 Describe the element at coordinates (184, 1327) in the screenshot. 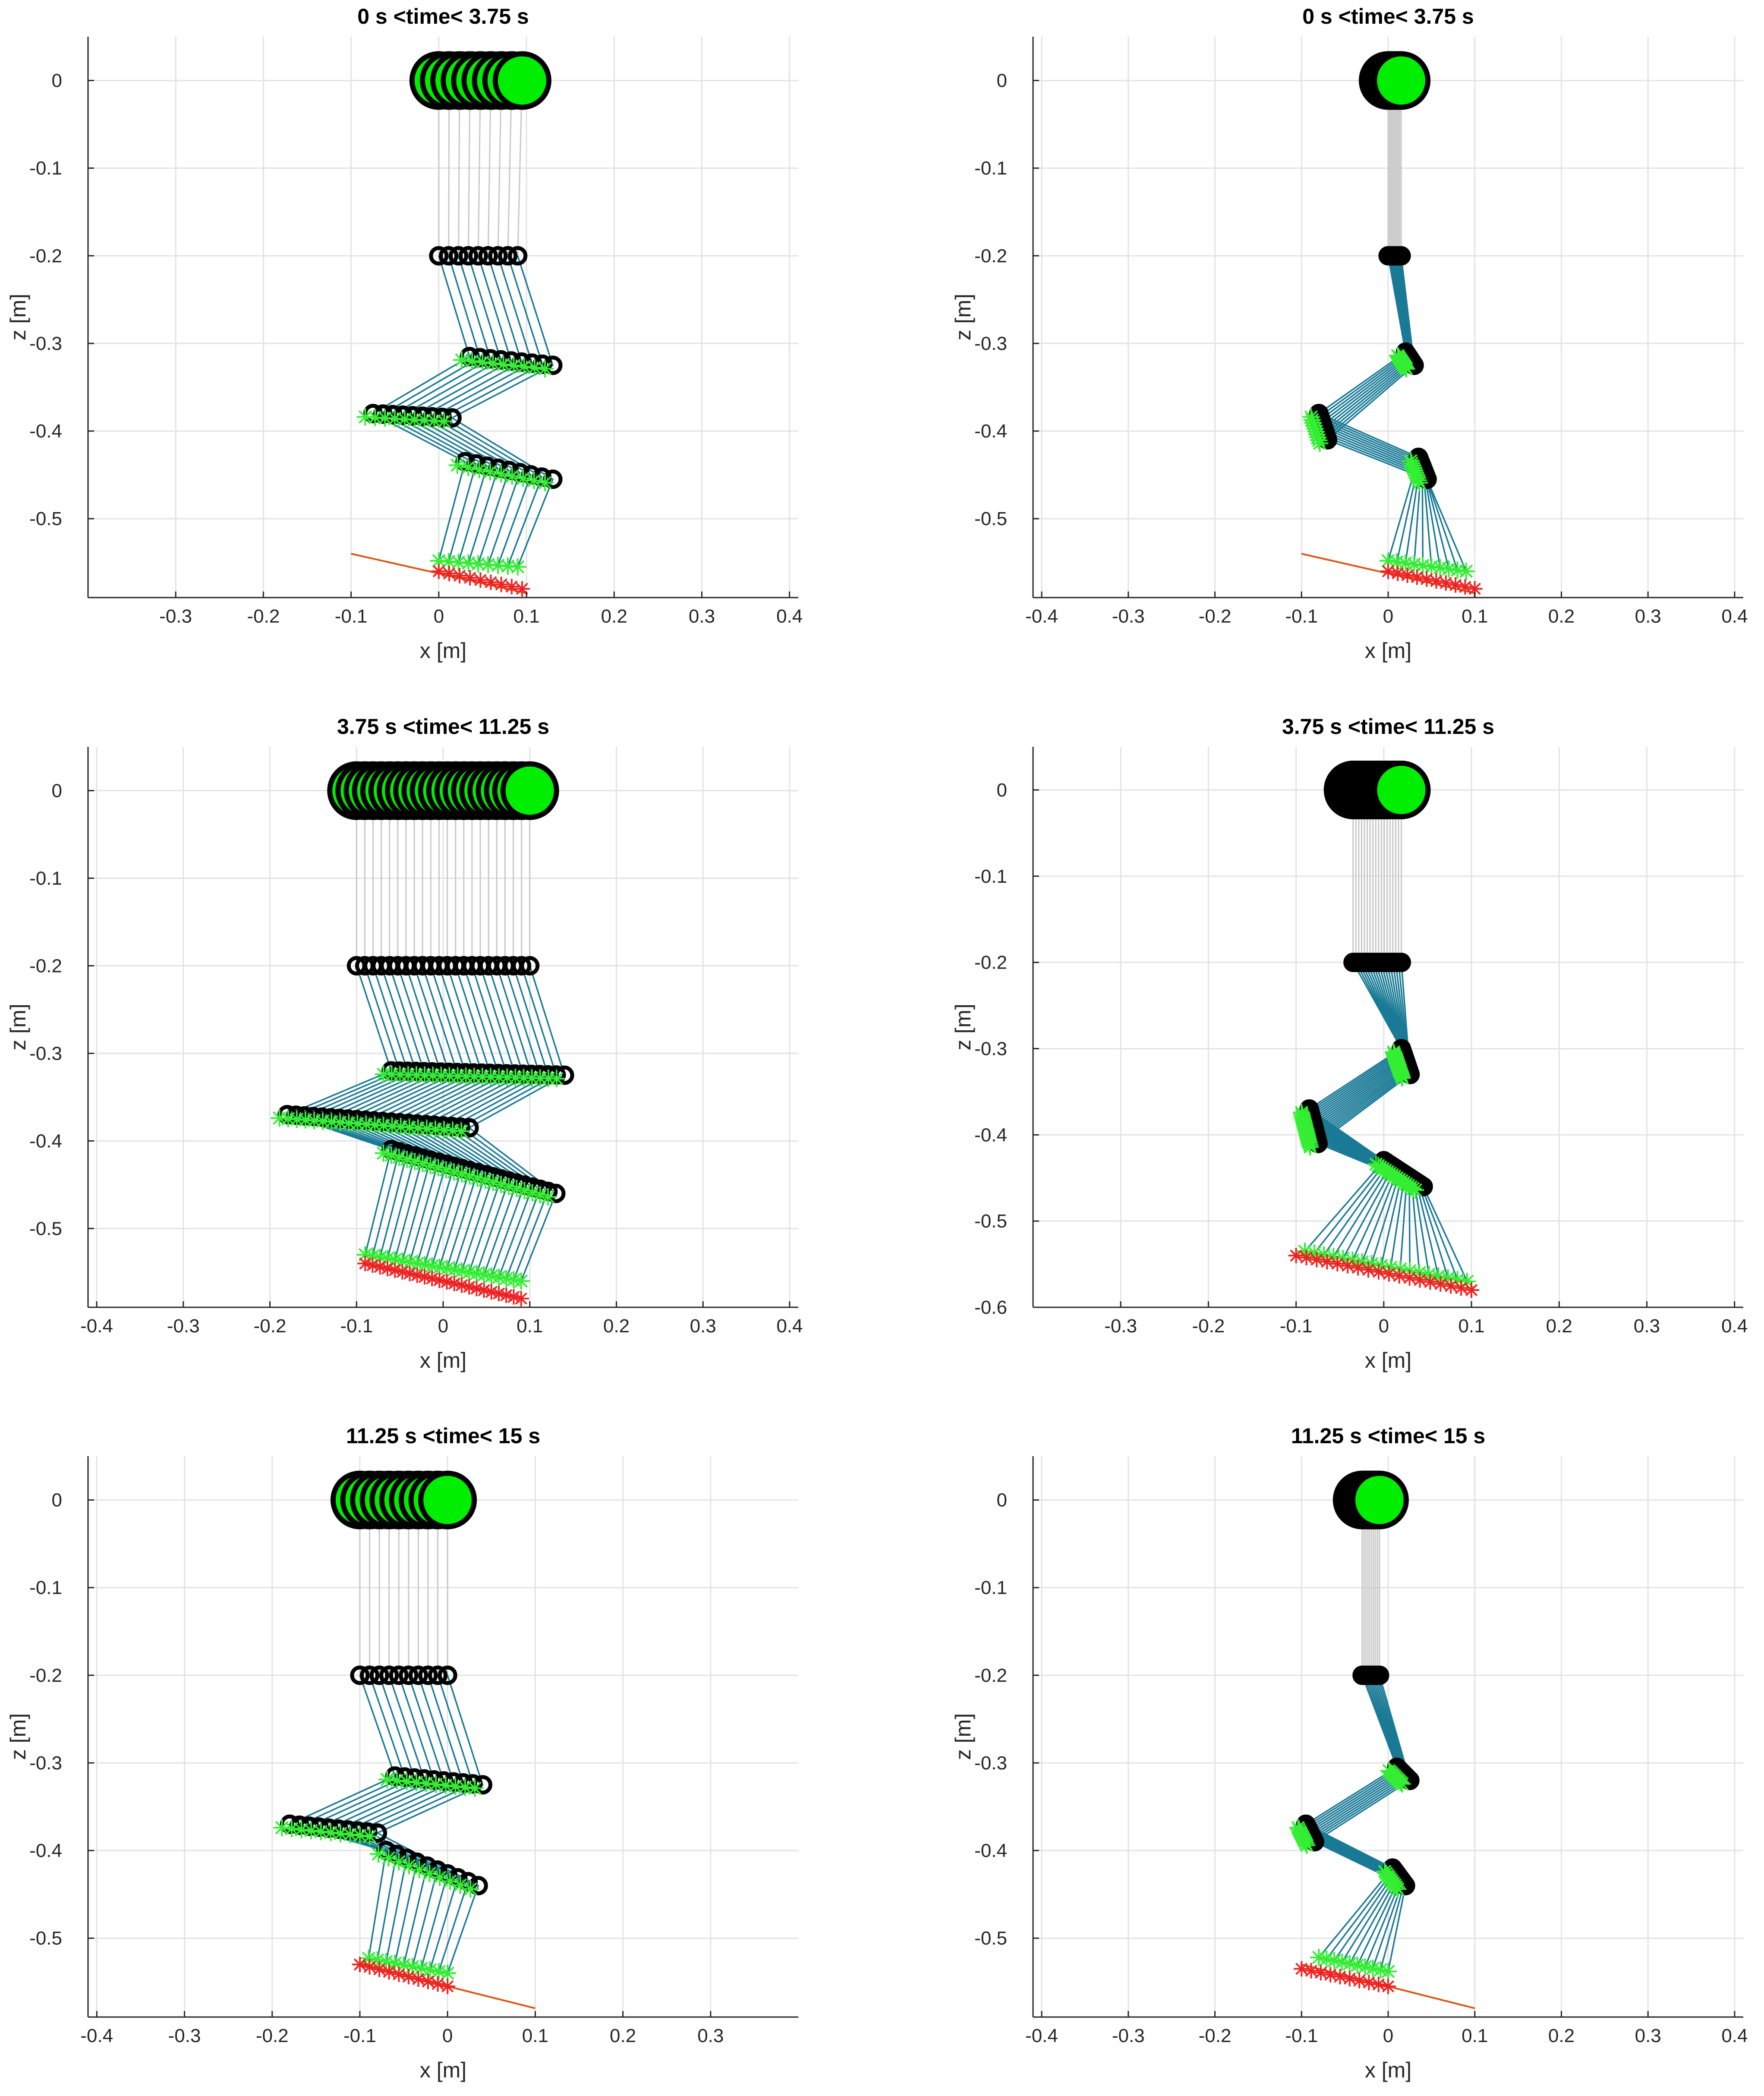

I see `x-tick-label: -0.3` at that location.